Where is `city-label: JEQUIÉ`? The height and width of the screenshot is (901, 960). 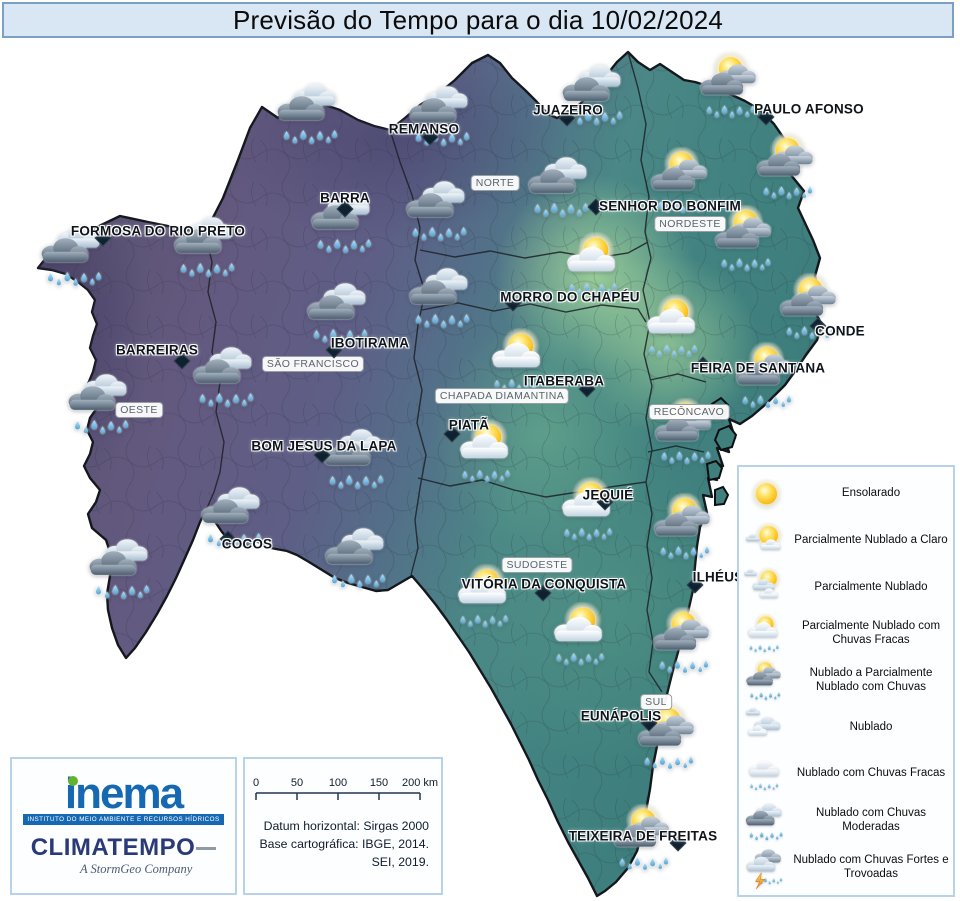
city-label: JEQUIÉ is located at coordinates (608, 495).